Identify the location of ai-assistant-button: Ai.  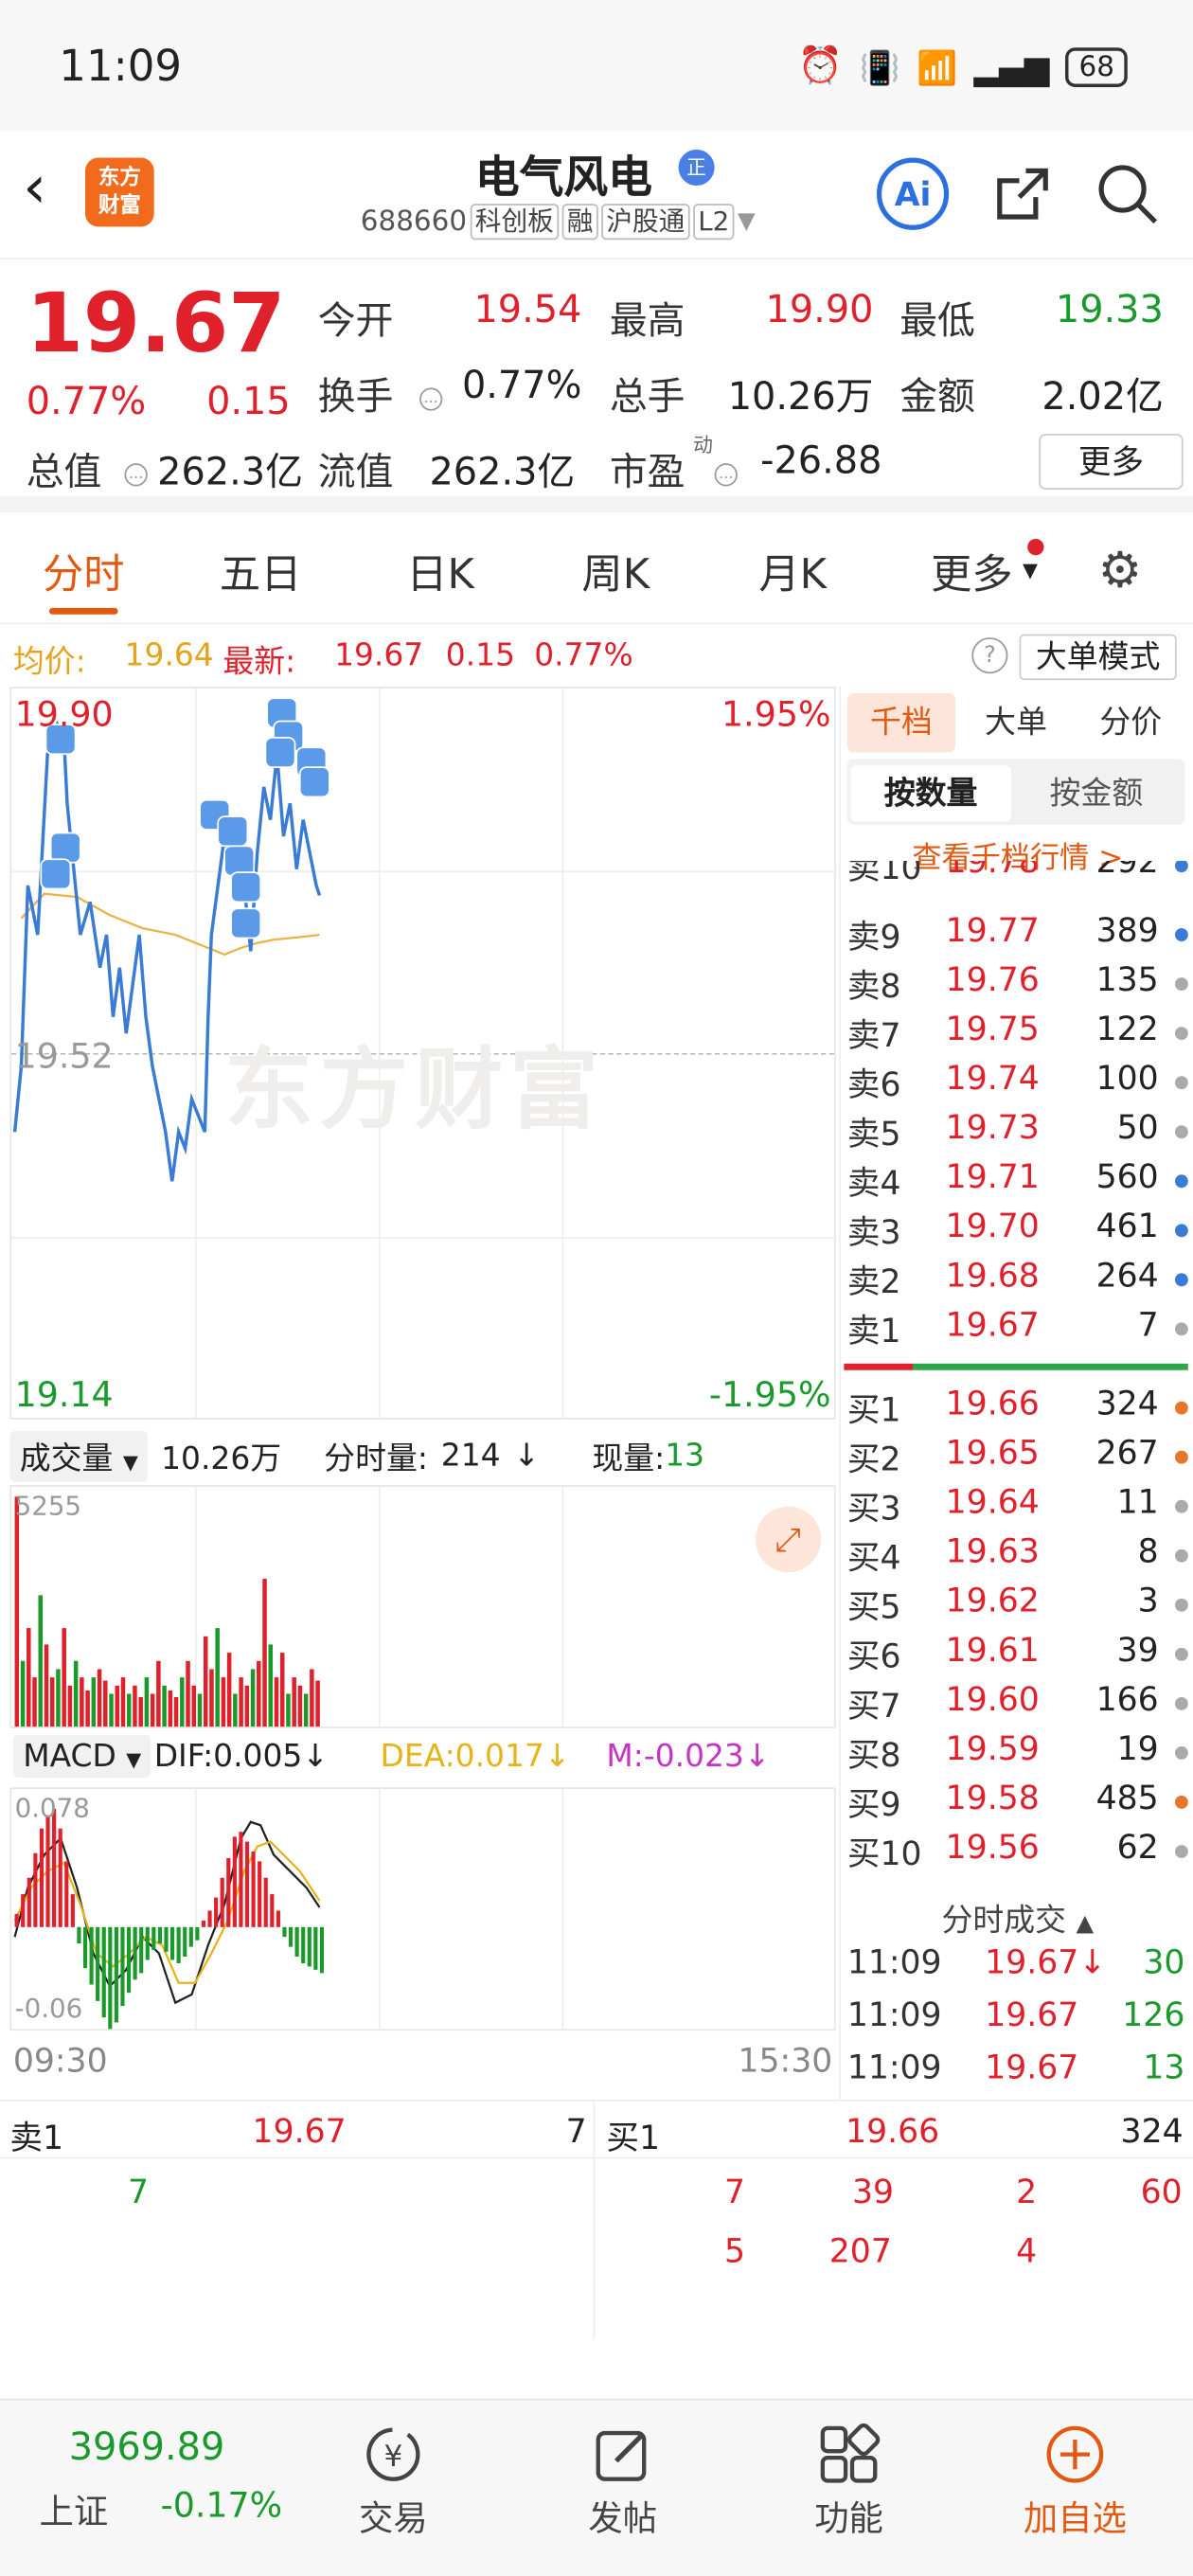
(913, 193).